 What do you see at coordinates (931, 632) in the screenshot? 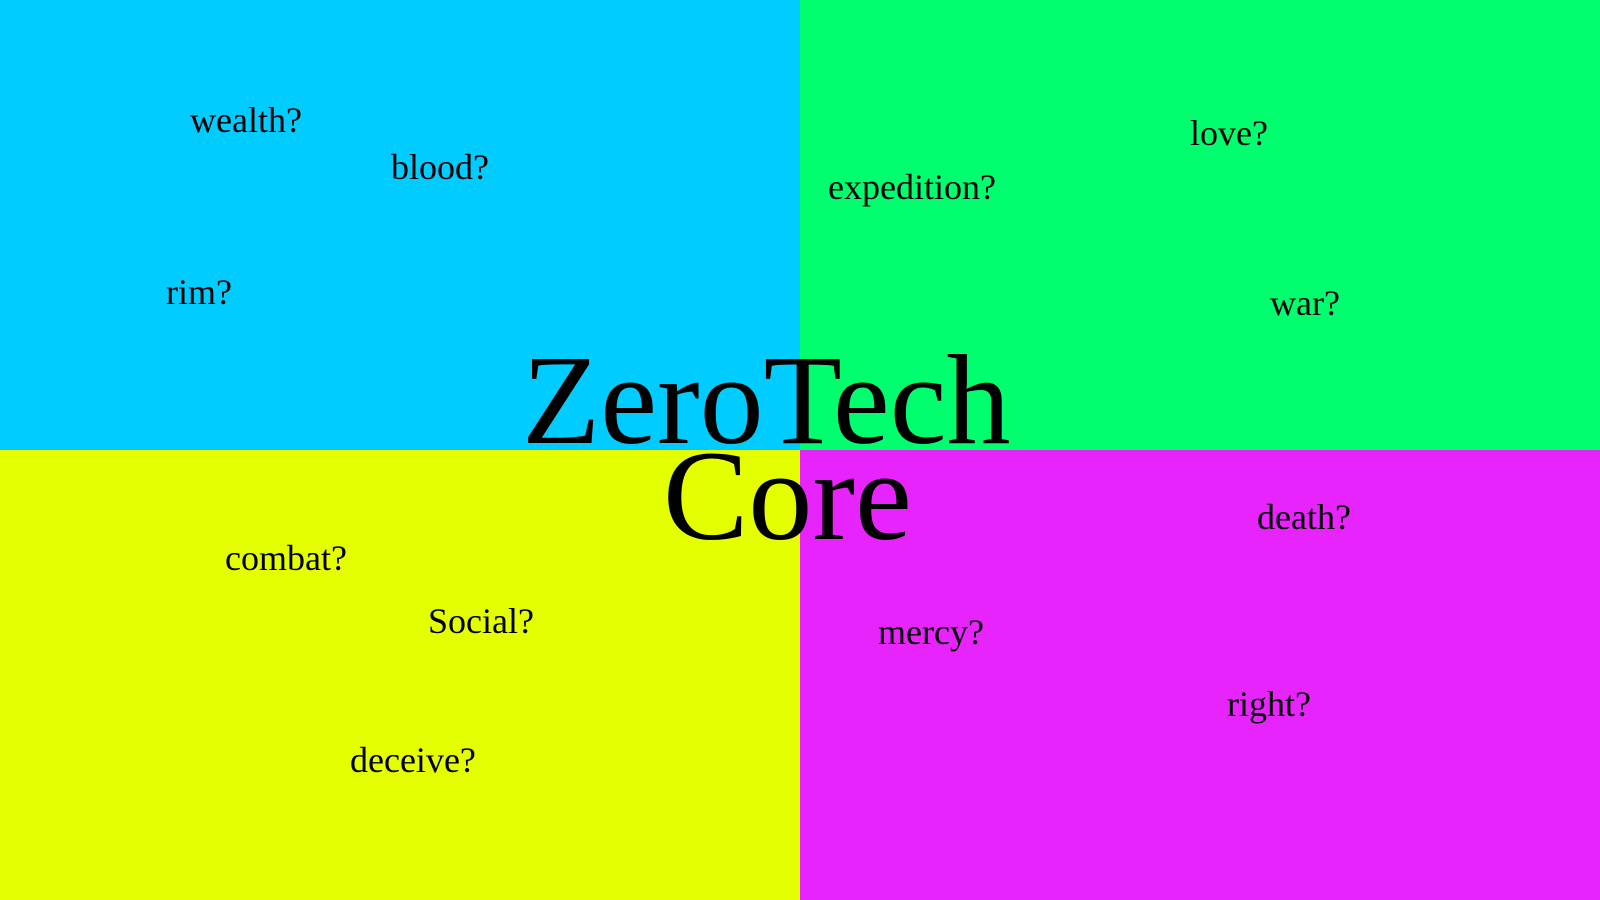
I see `word-mercy: mercy?` at bounding box center [931, 632].